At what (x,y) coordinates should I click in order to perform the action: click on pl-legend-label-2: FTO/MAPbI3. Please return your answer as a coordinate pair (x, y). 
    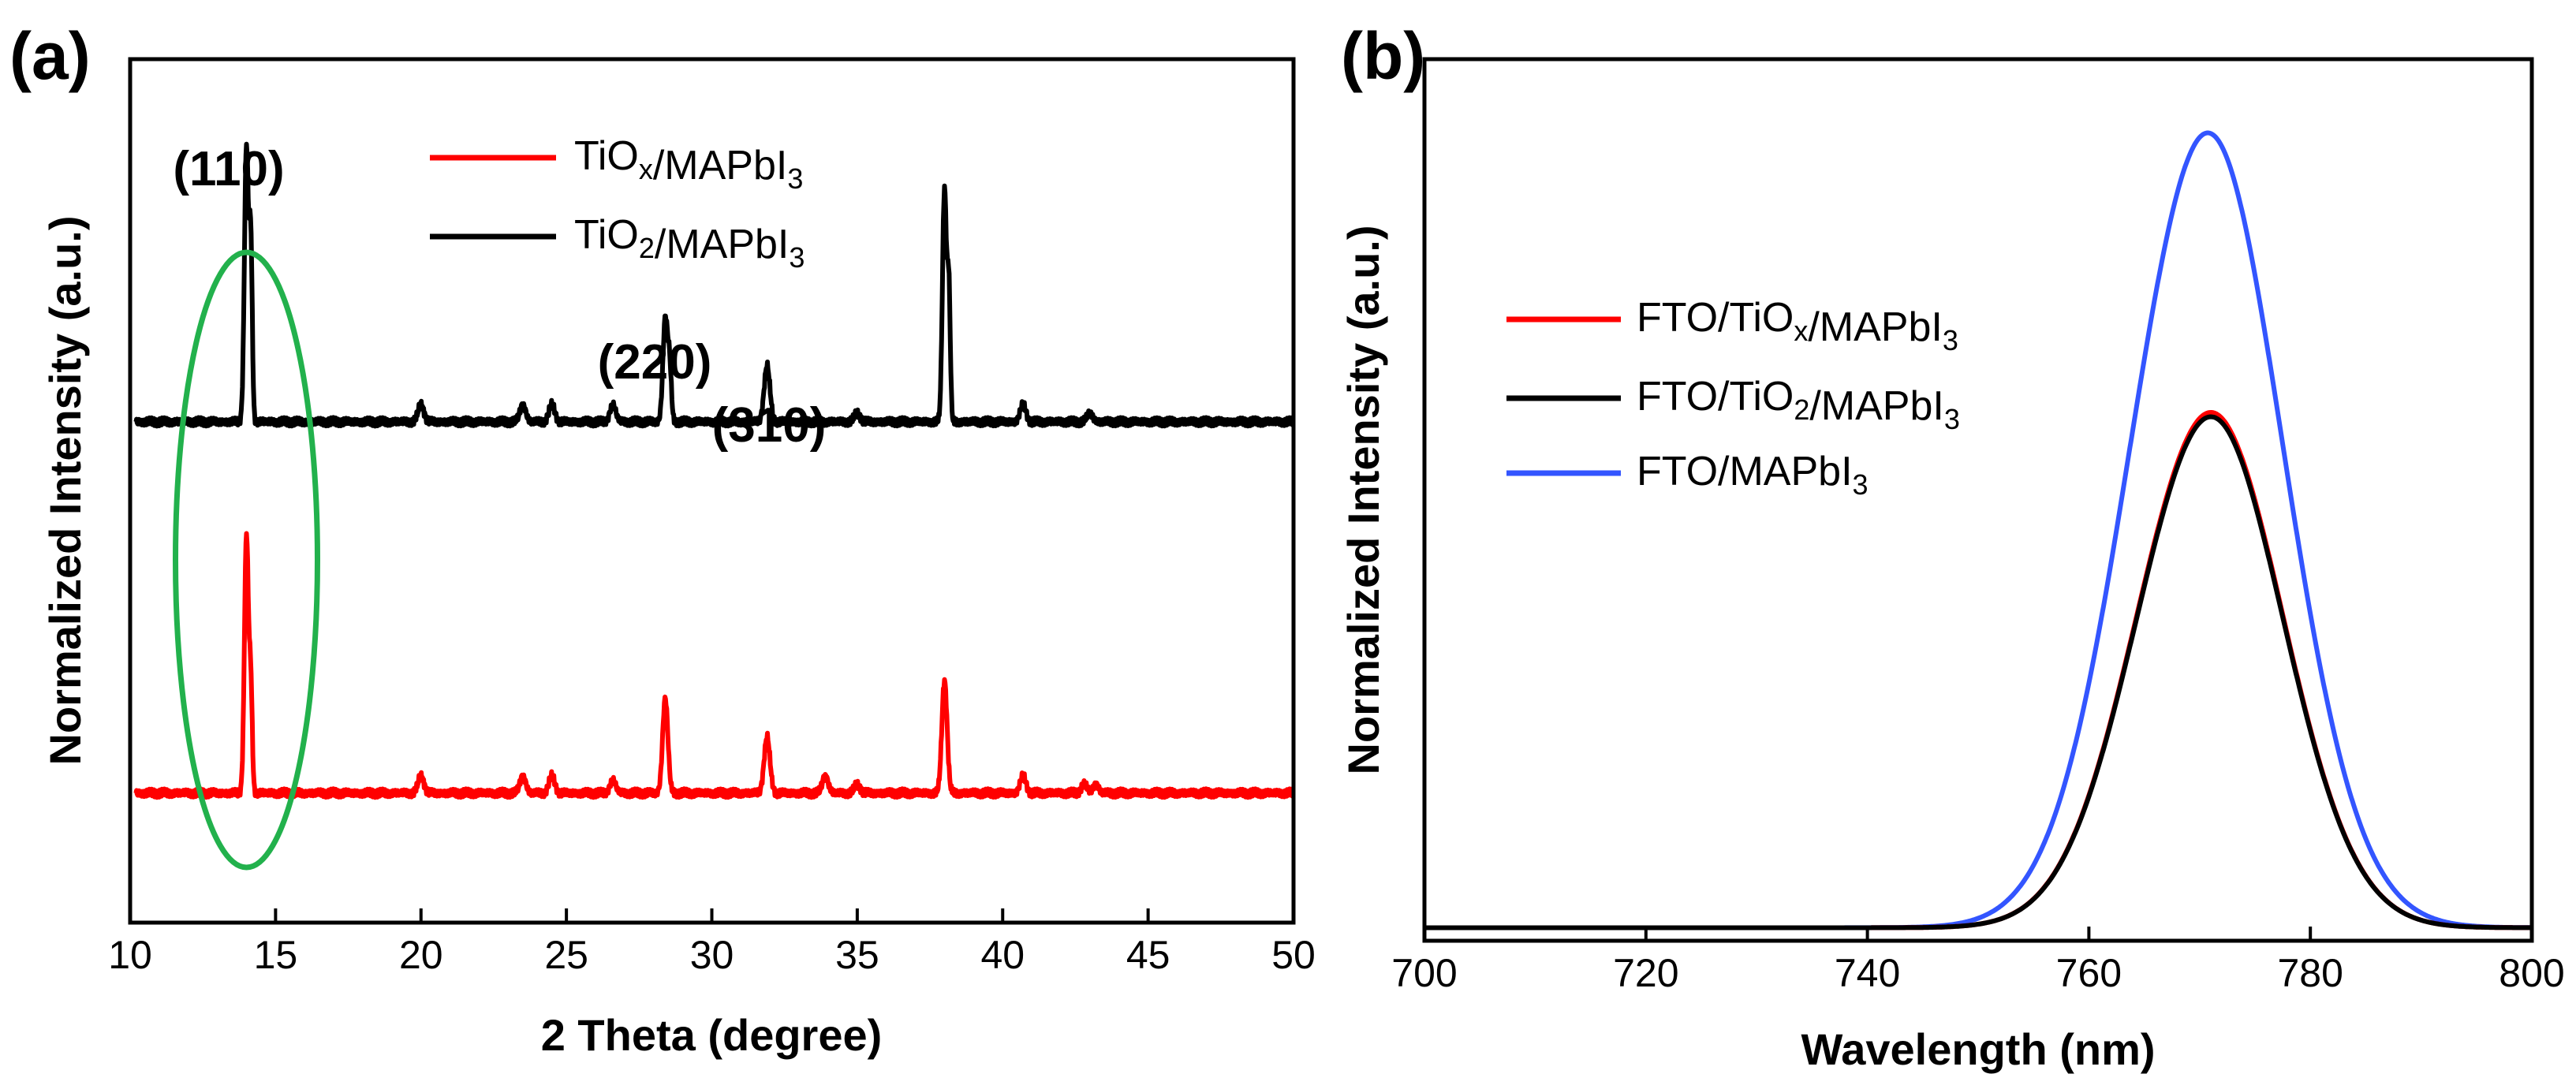
    Looking at the image, I should click on (1753, 475).